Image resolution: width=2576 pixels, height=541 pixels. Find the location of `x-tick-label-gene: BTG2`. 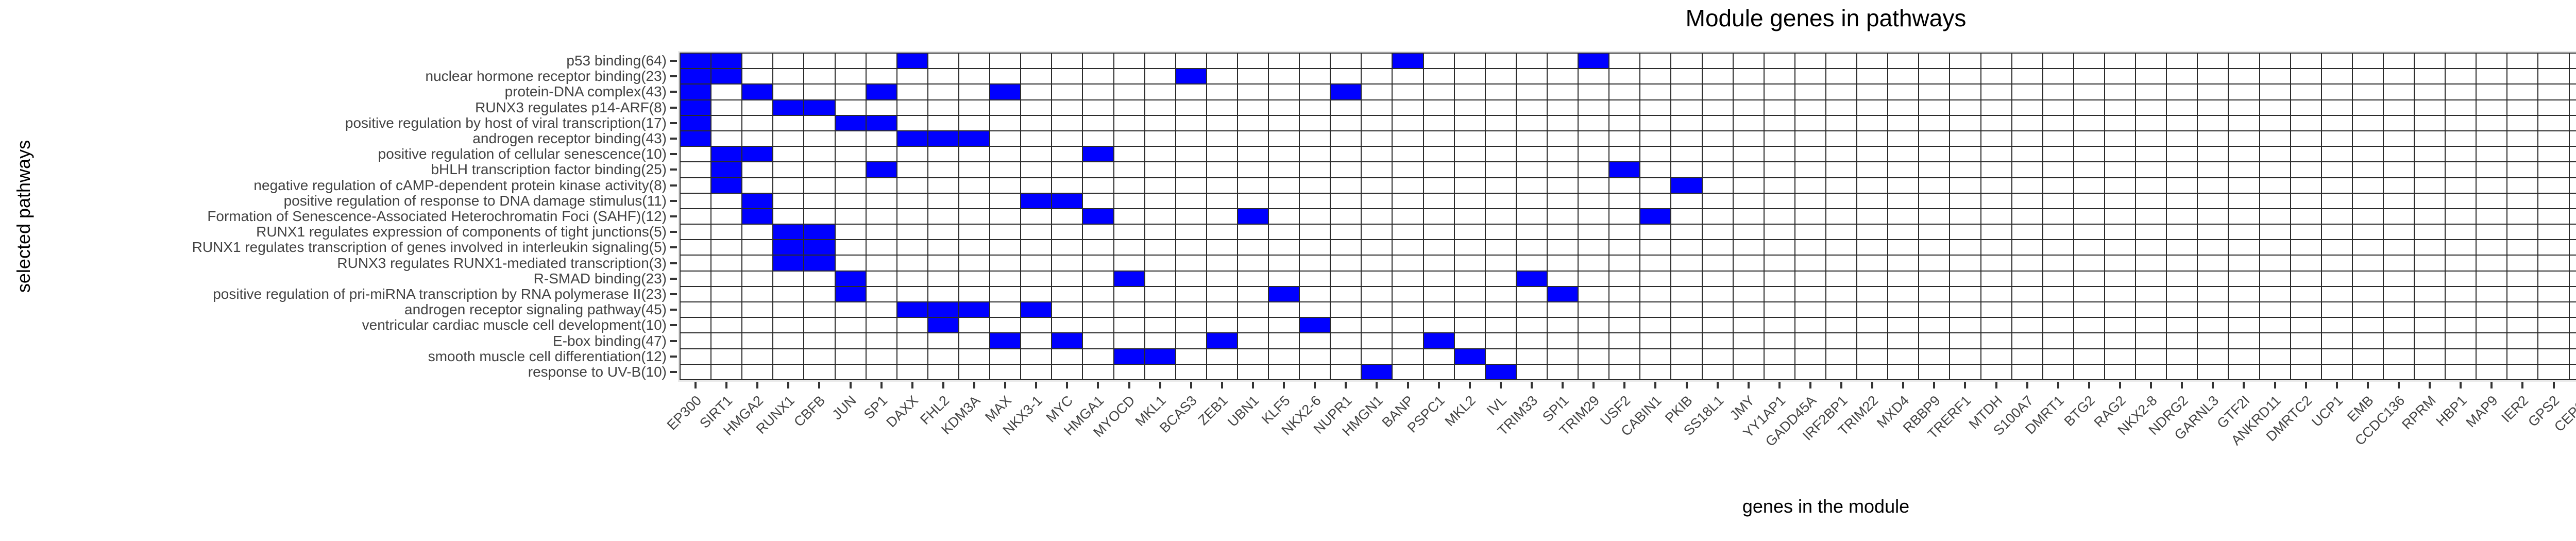

x-tick-label-gene: BTG2 is located at coordinates (2079, 411).